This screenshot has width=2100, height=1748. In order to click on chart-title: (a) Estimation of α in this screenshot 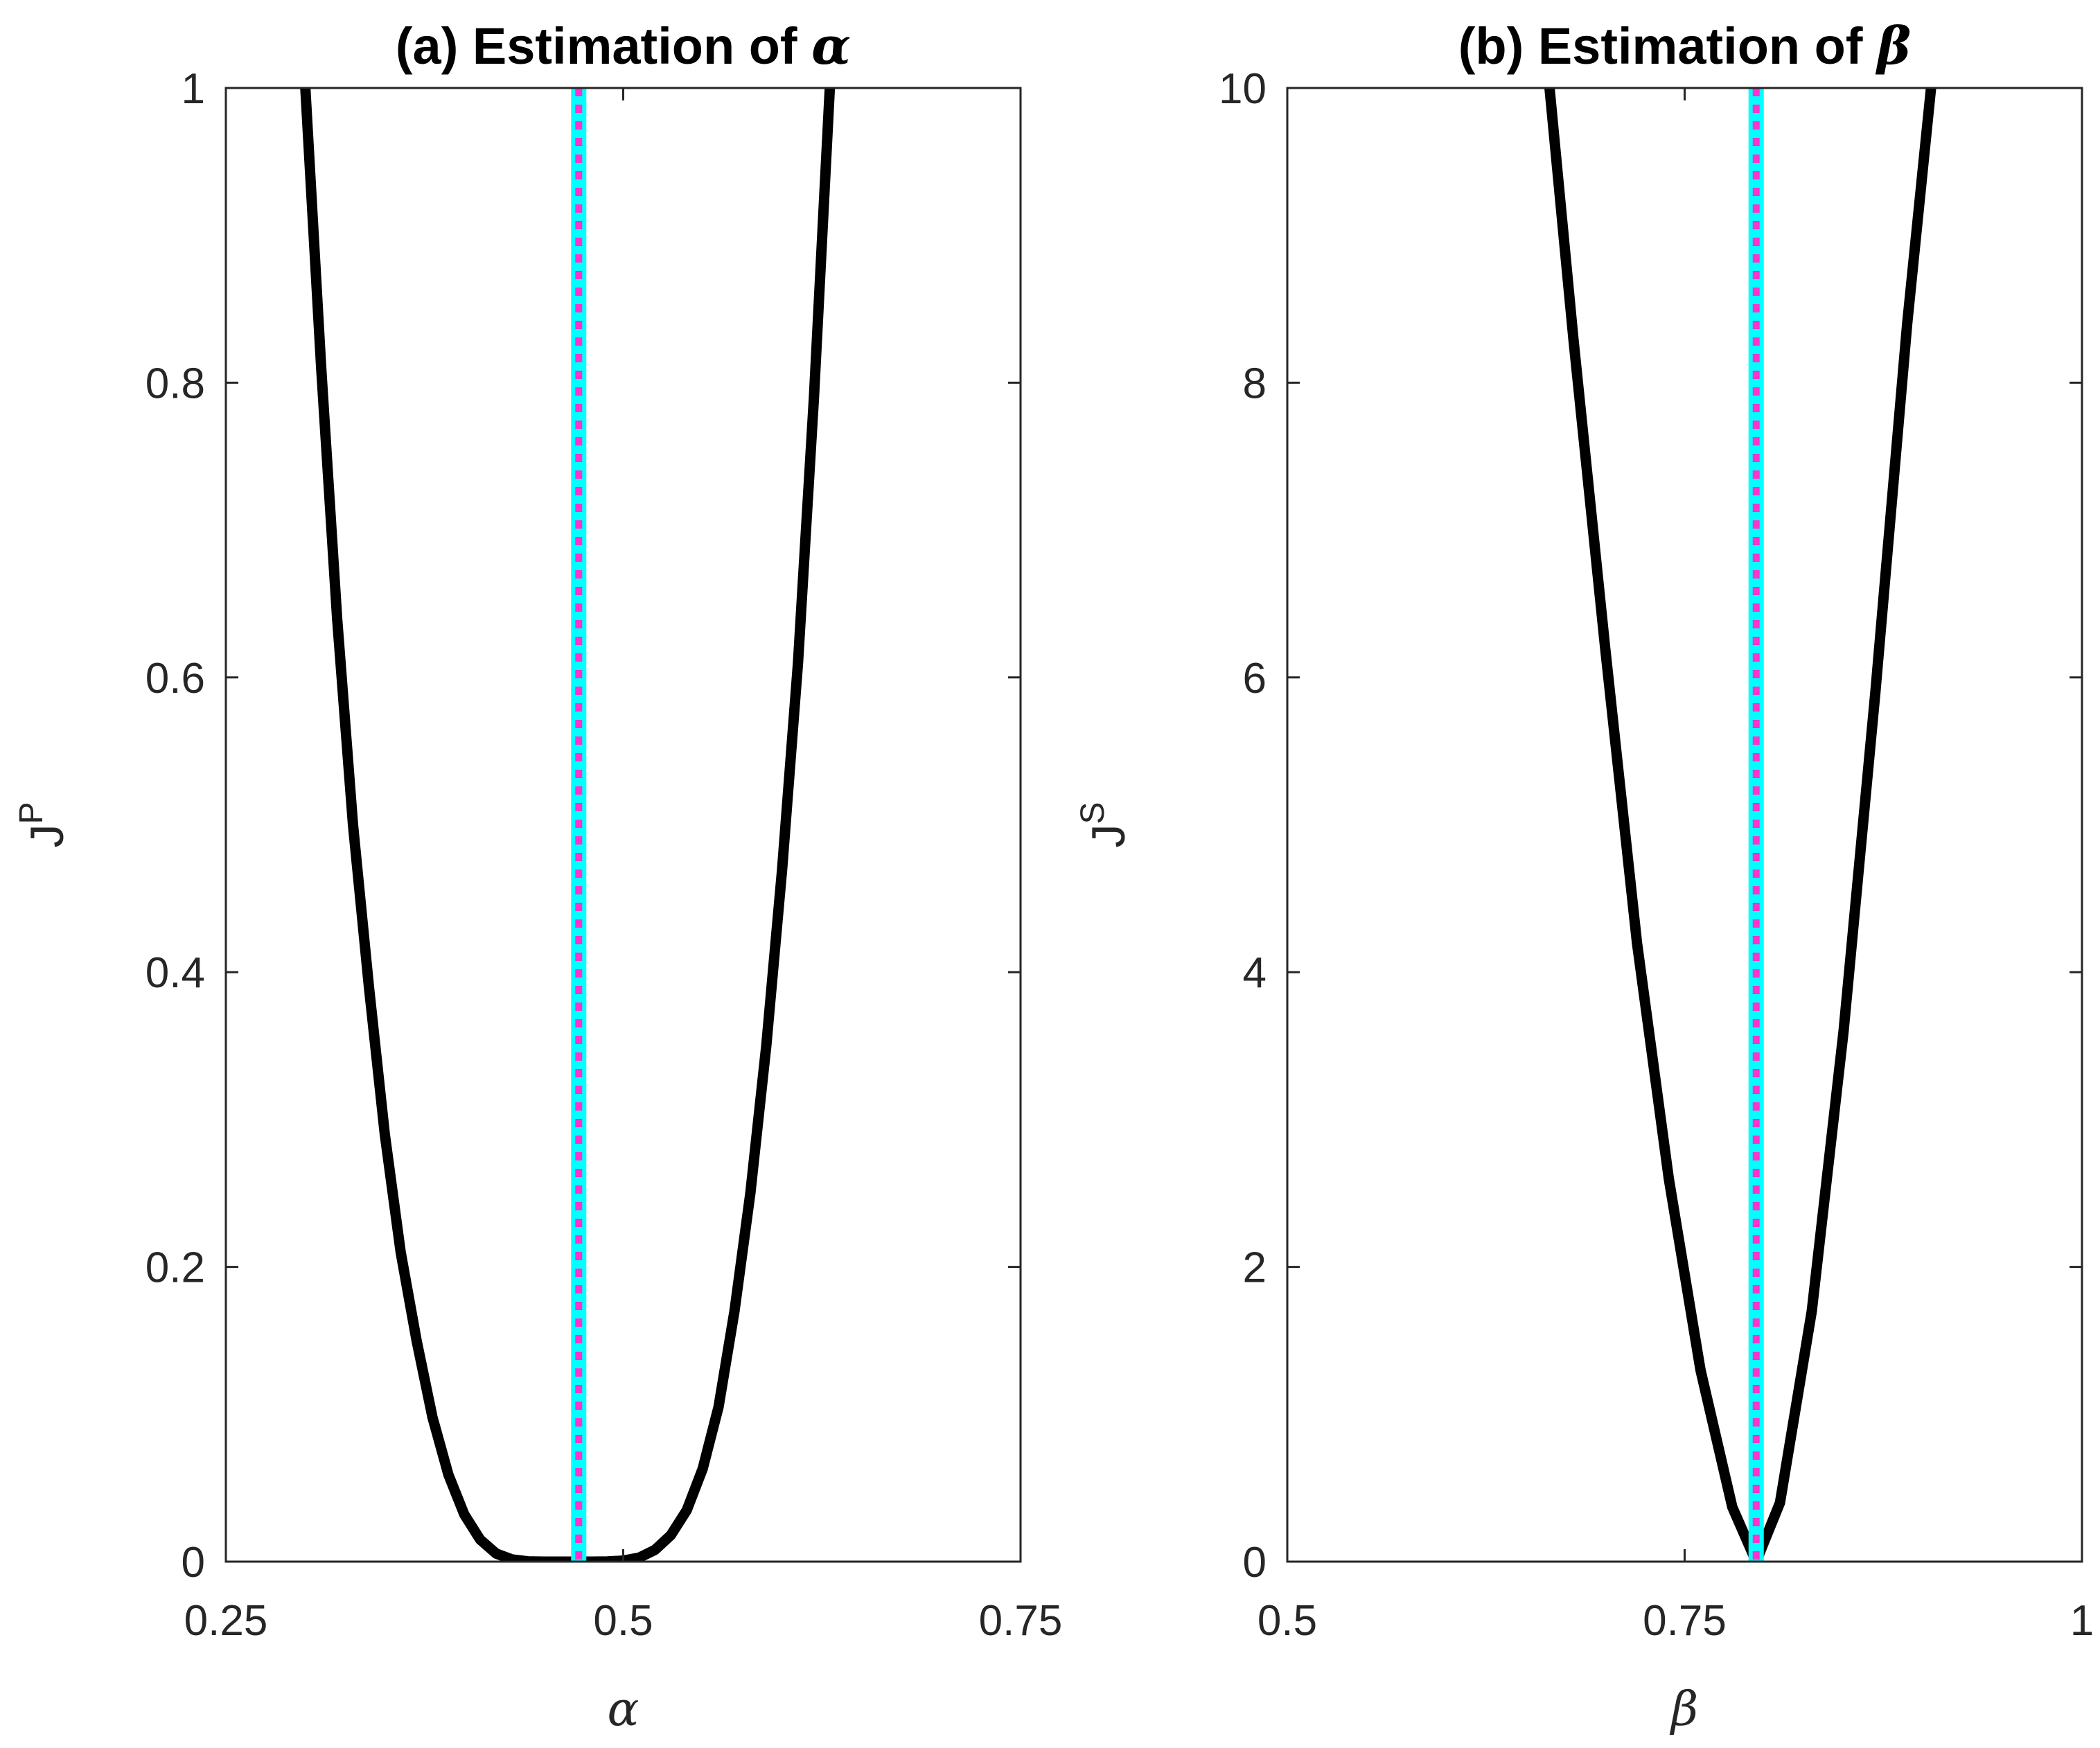, I will do `click(623, 47)`.